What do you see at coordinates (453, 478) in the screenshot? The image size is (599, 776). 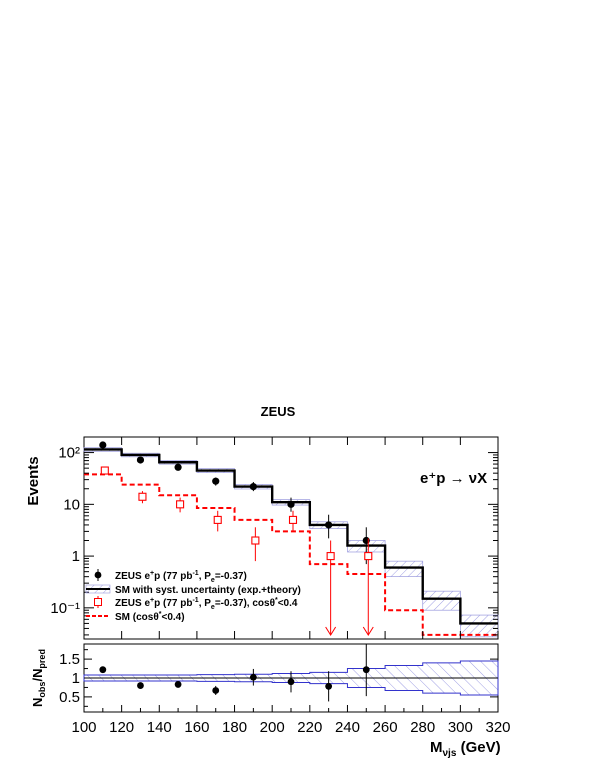 I see `process-label: e⁺p → νX` at bounding box center [453, 478].